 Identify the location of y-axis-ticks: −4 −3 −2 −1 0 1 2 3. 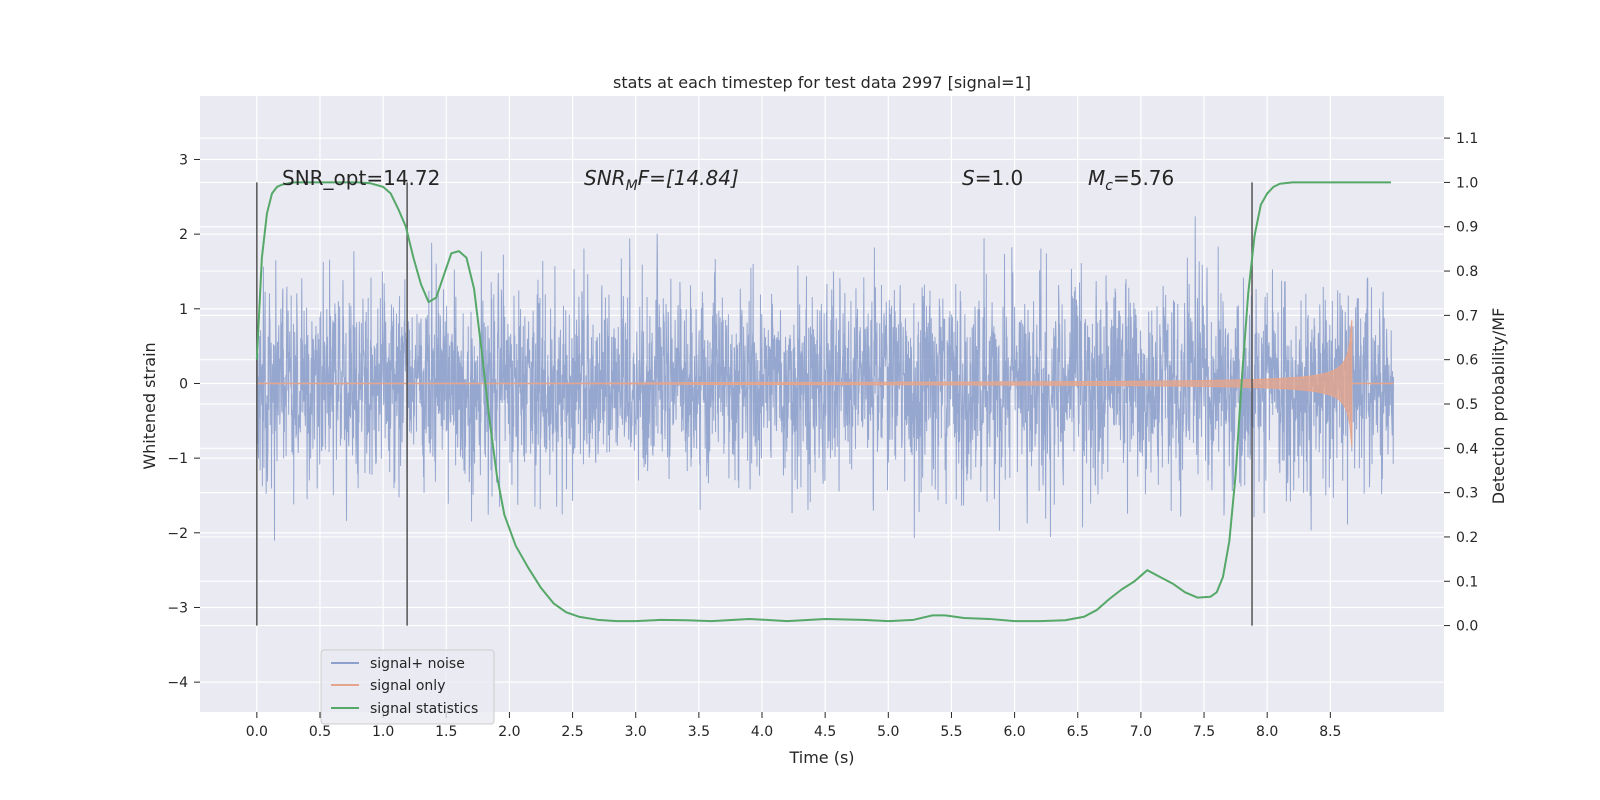
(183, 421).